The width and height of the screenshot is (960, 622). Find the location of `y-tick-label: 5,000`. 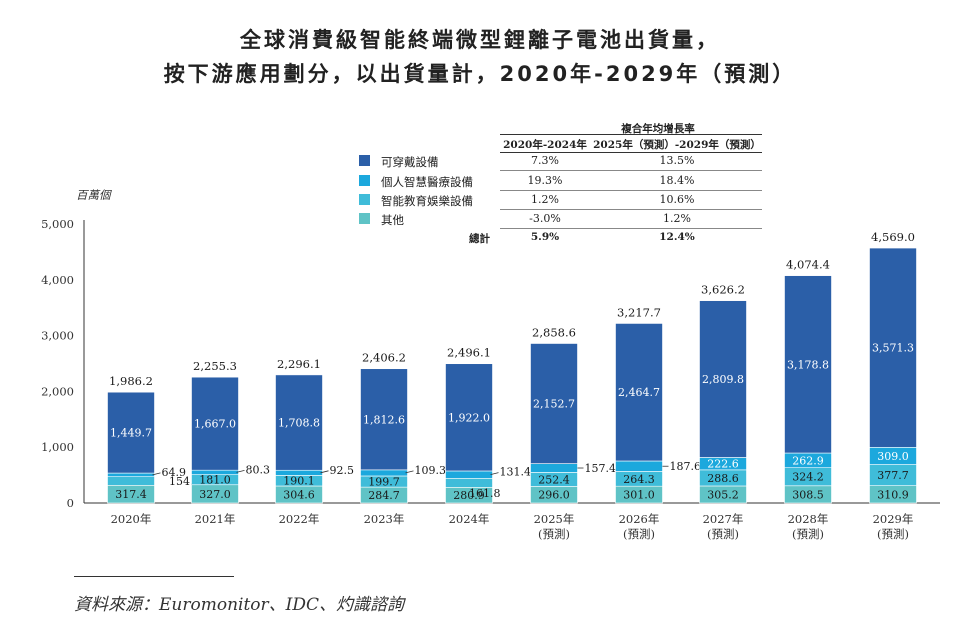

y-tick-label: 5,000 is located at coordinates (57, 224).